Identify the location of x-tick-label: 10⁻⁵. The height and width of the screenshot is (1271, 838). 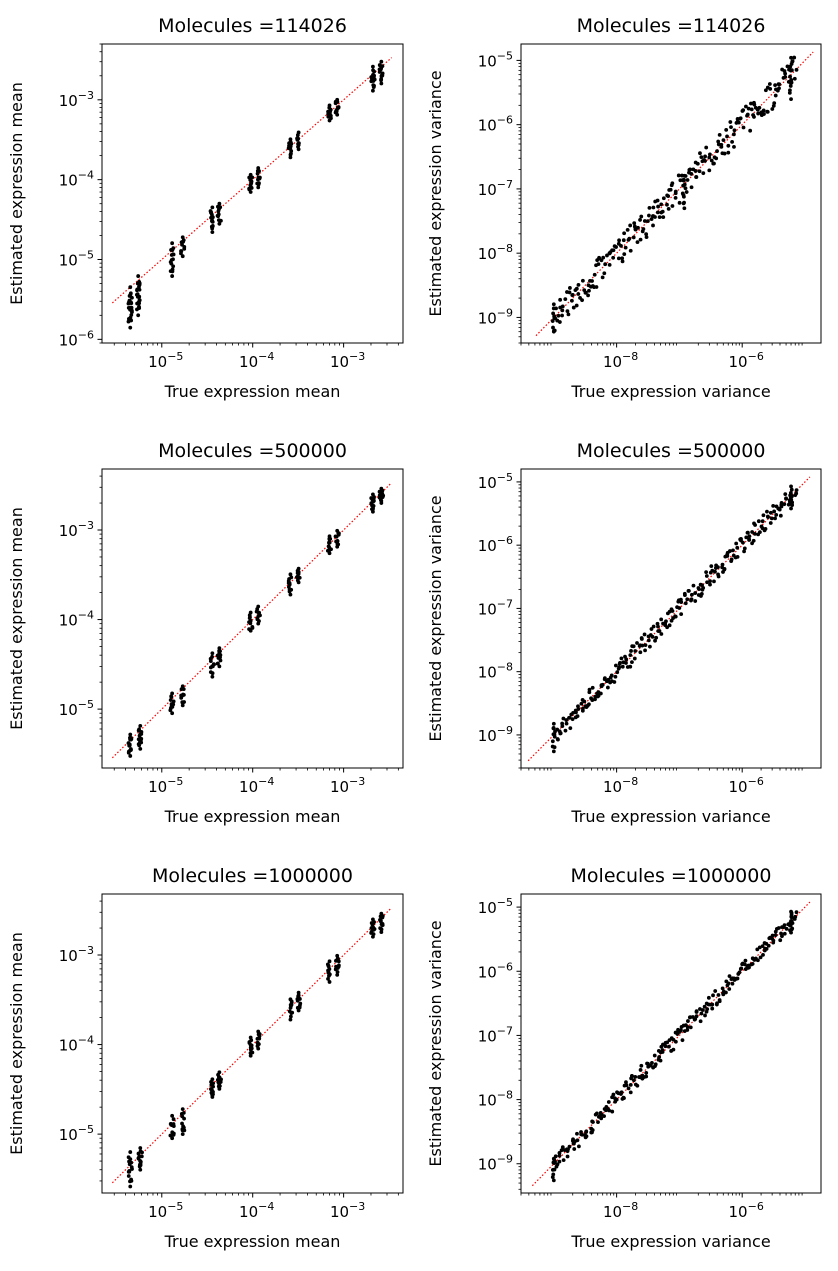
(165, 360).